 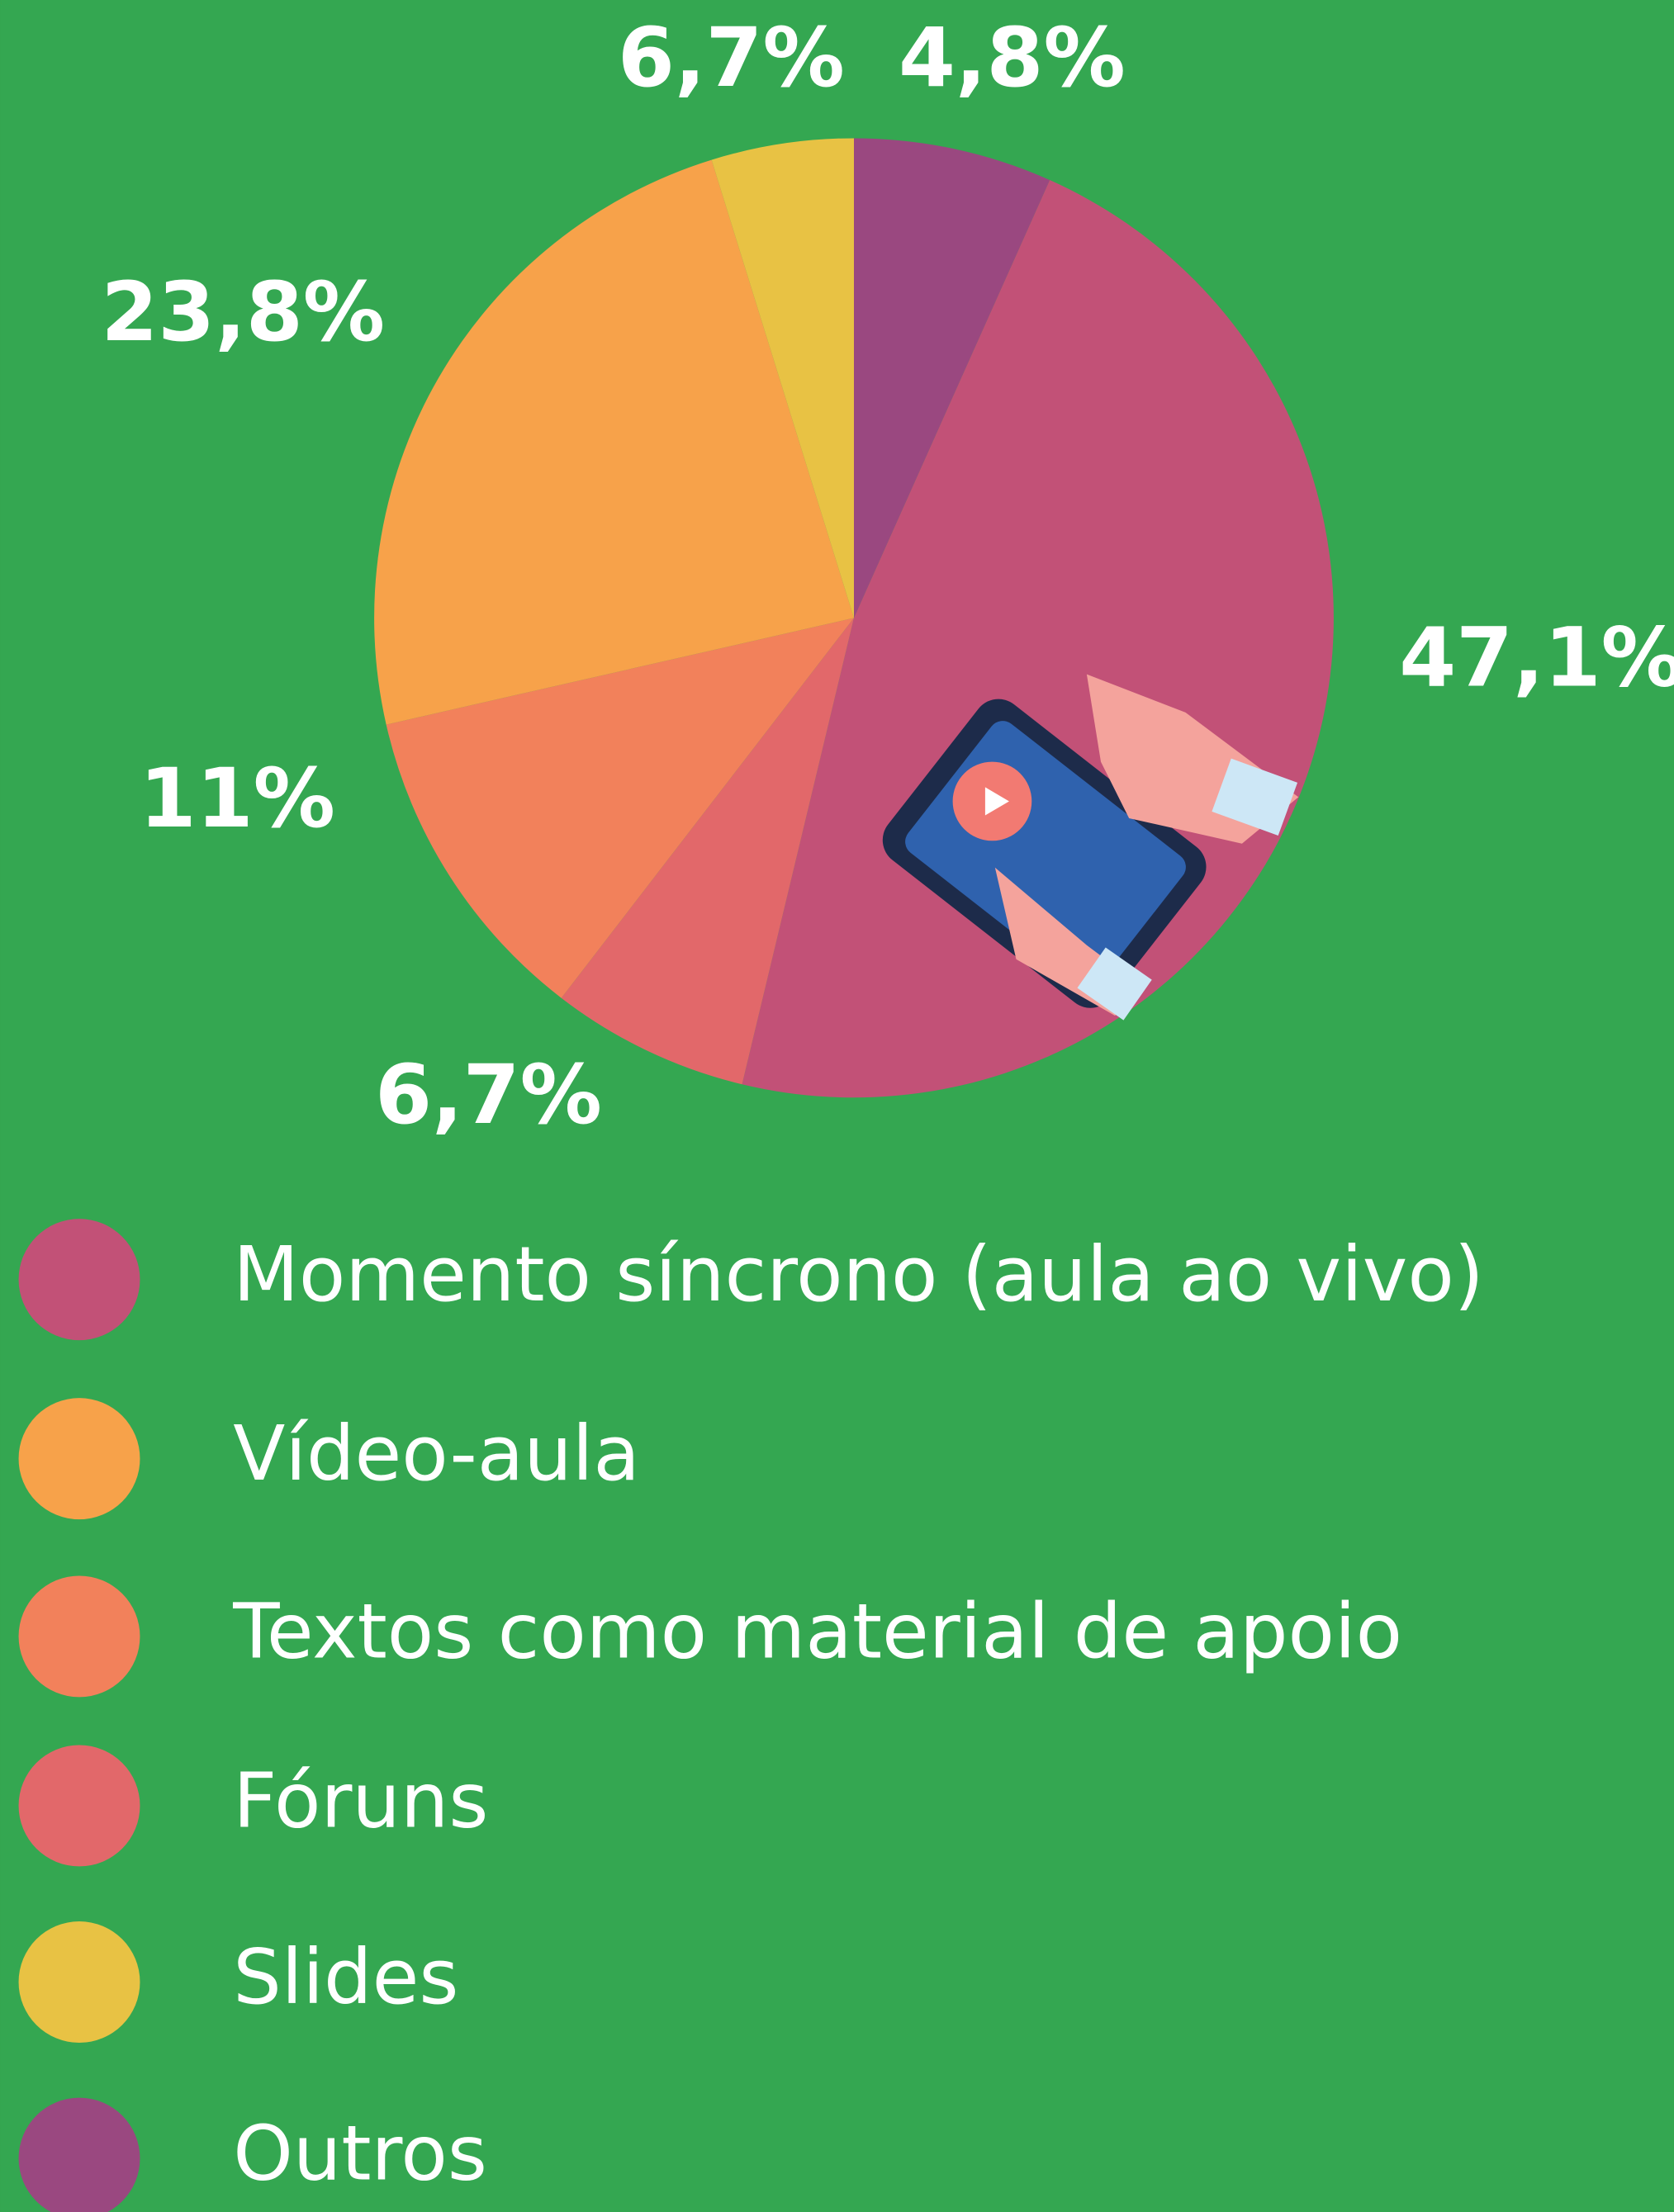 What do you see at coordinates (360, 2152) in the screenshot?
I see `legend-label: Outros` at bounding box center [360, 2152].